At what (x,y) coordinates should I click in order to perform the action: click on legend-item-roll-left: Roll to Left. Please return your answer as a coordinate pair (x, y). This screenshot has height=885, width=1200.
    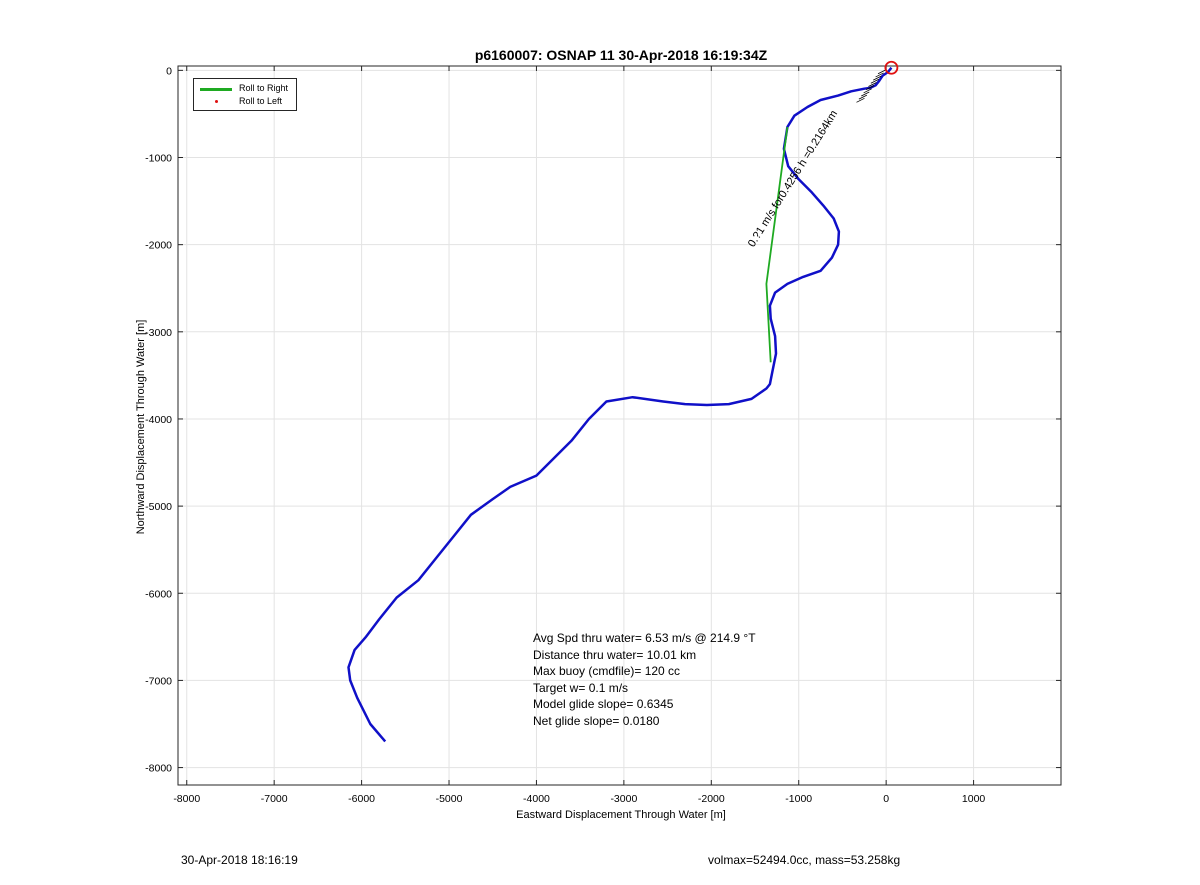
    Looking at the image, I should click on (245, 101).